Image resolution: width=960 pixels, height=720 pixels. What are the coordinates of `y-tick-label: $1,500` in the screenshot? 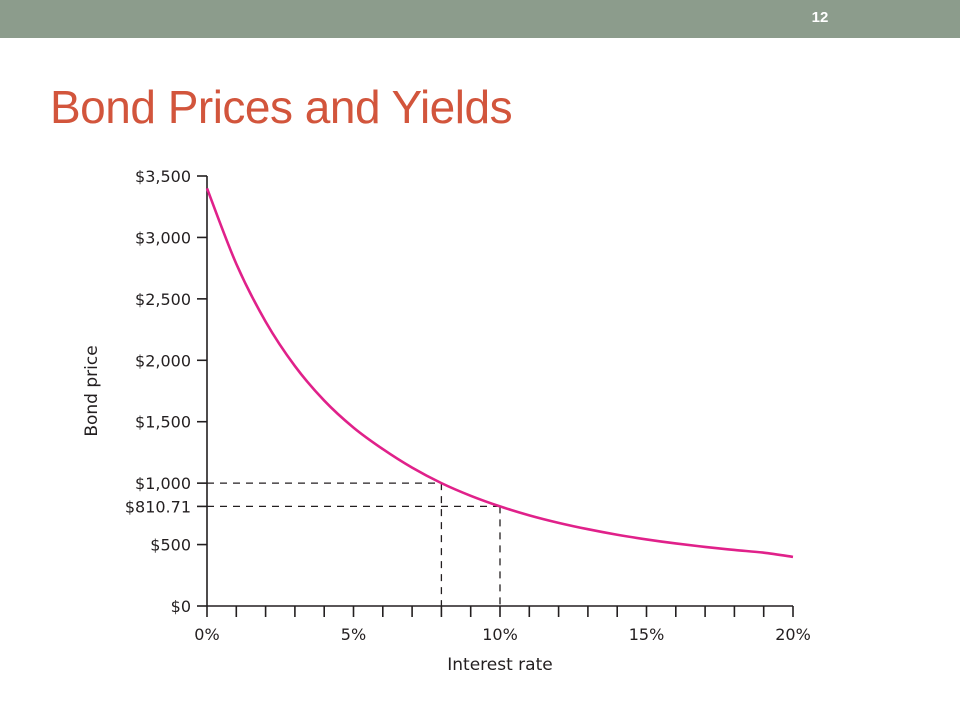 It's located at (163, 422).